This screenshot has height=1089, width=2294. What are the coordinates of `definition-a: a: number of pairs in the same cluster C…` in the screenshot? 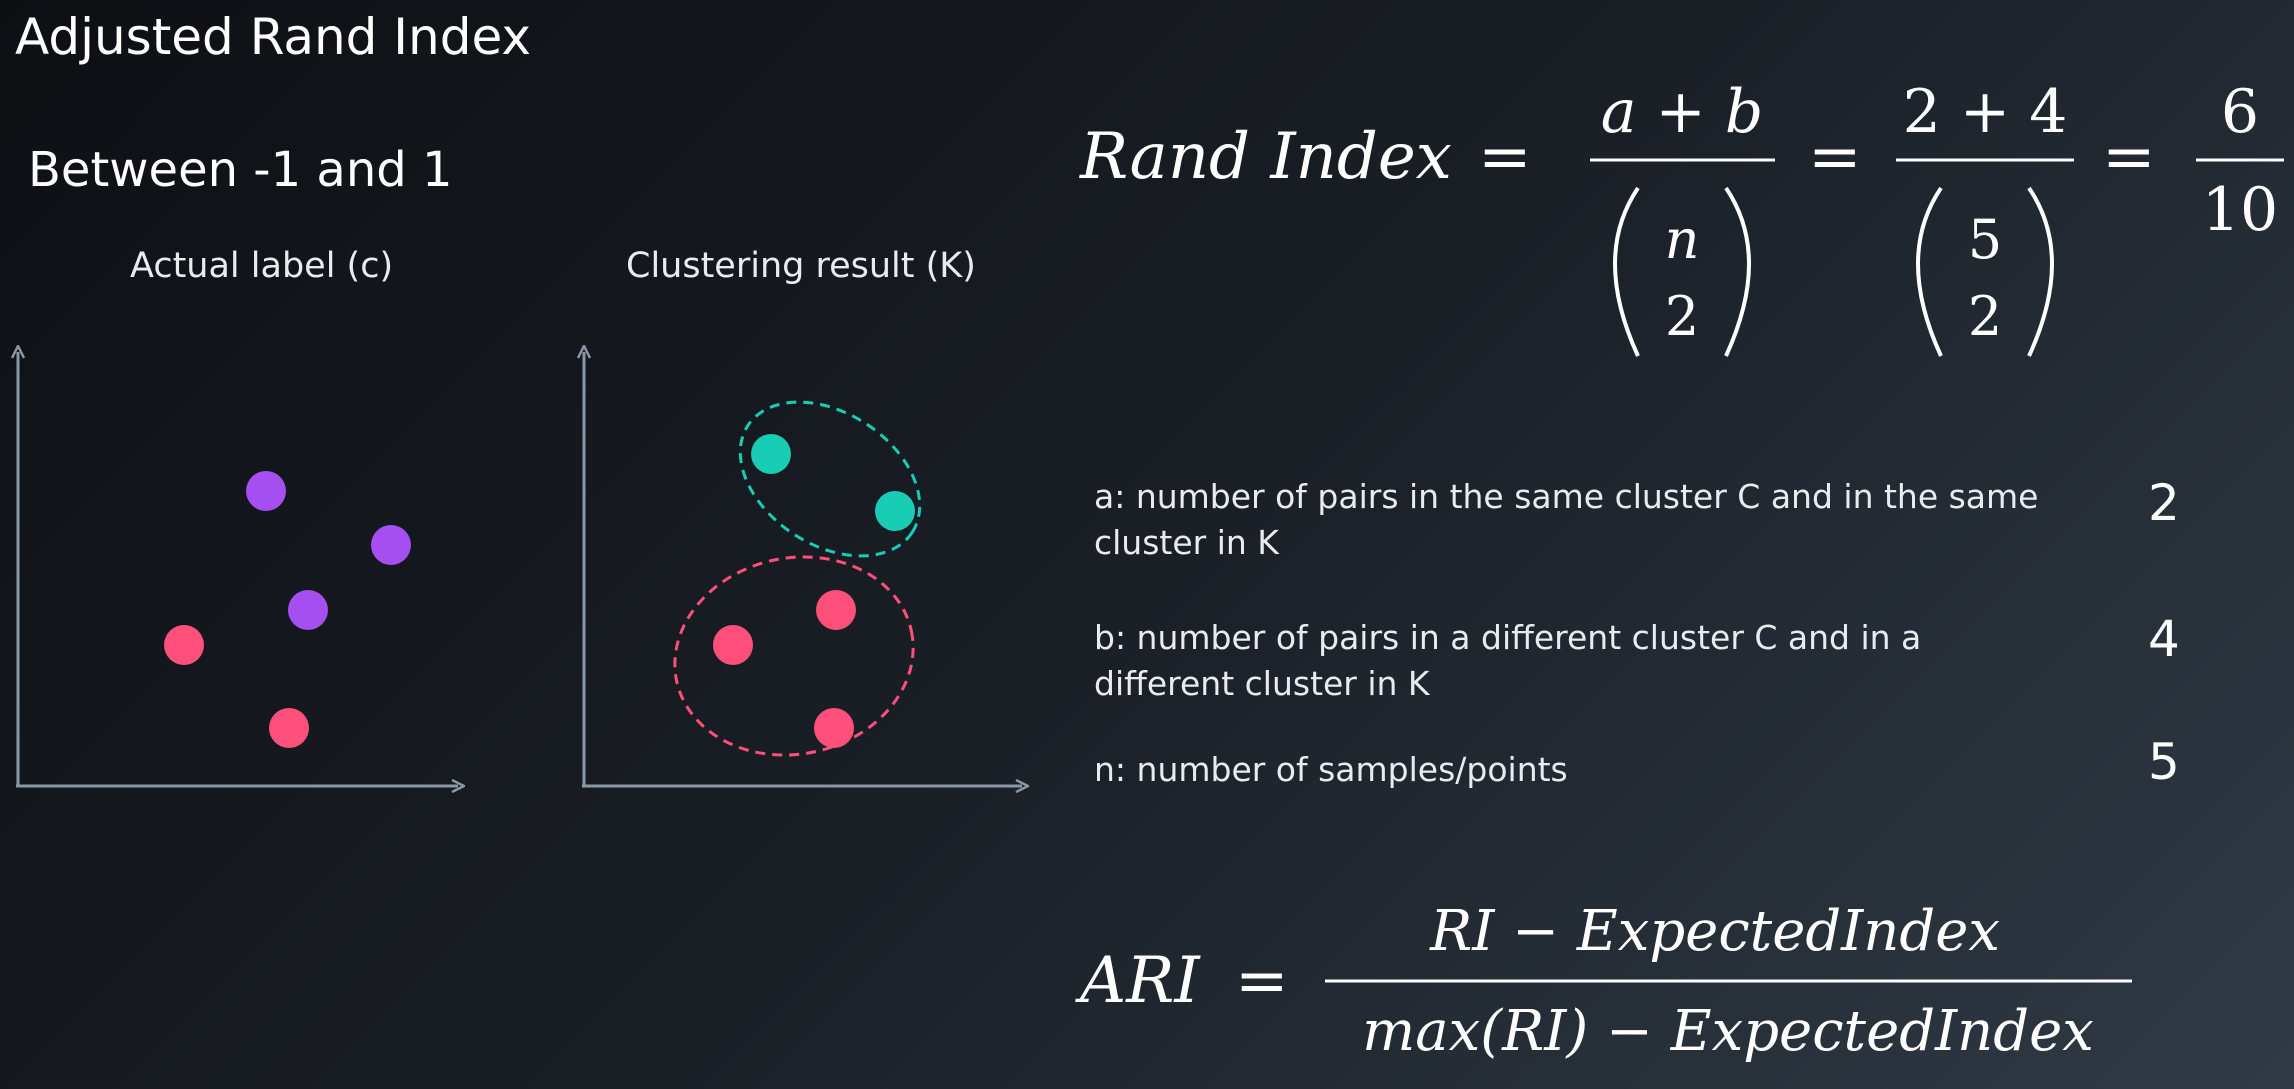 It's located at (1566, 519).